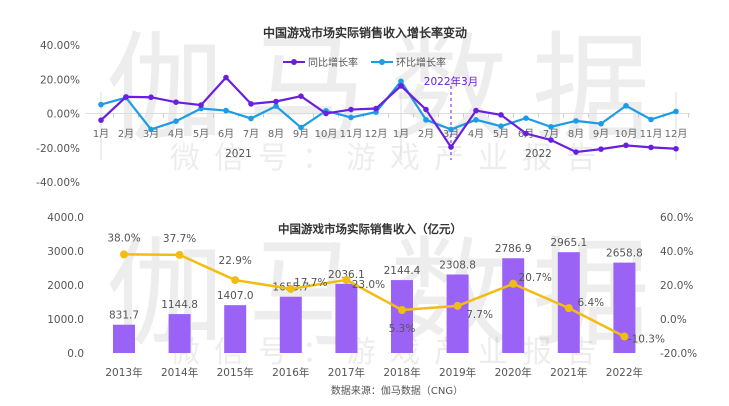  I want to click on growth-label: 37.7%, so click(179, 239).